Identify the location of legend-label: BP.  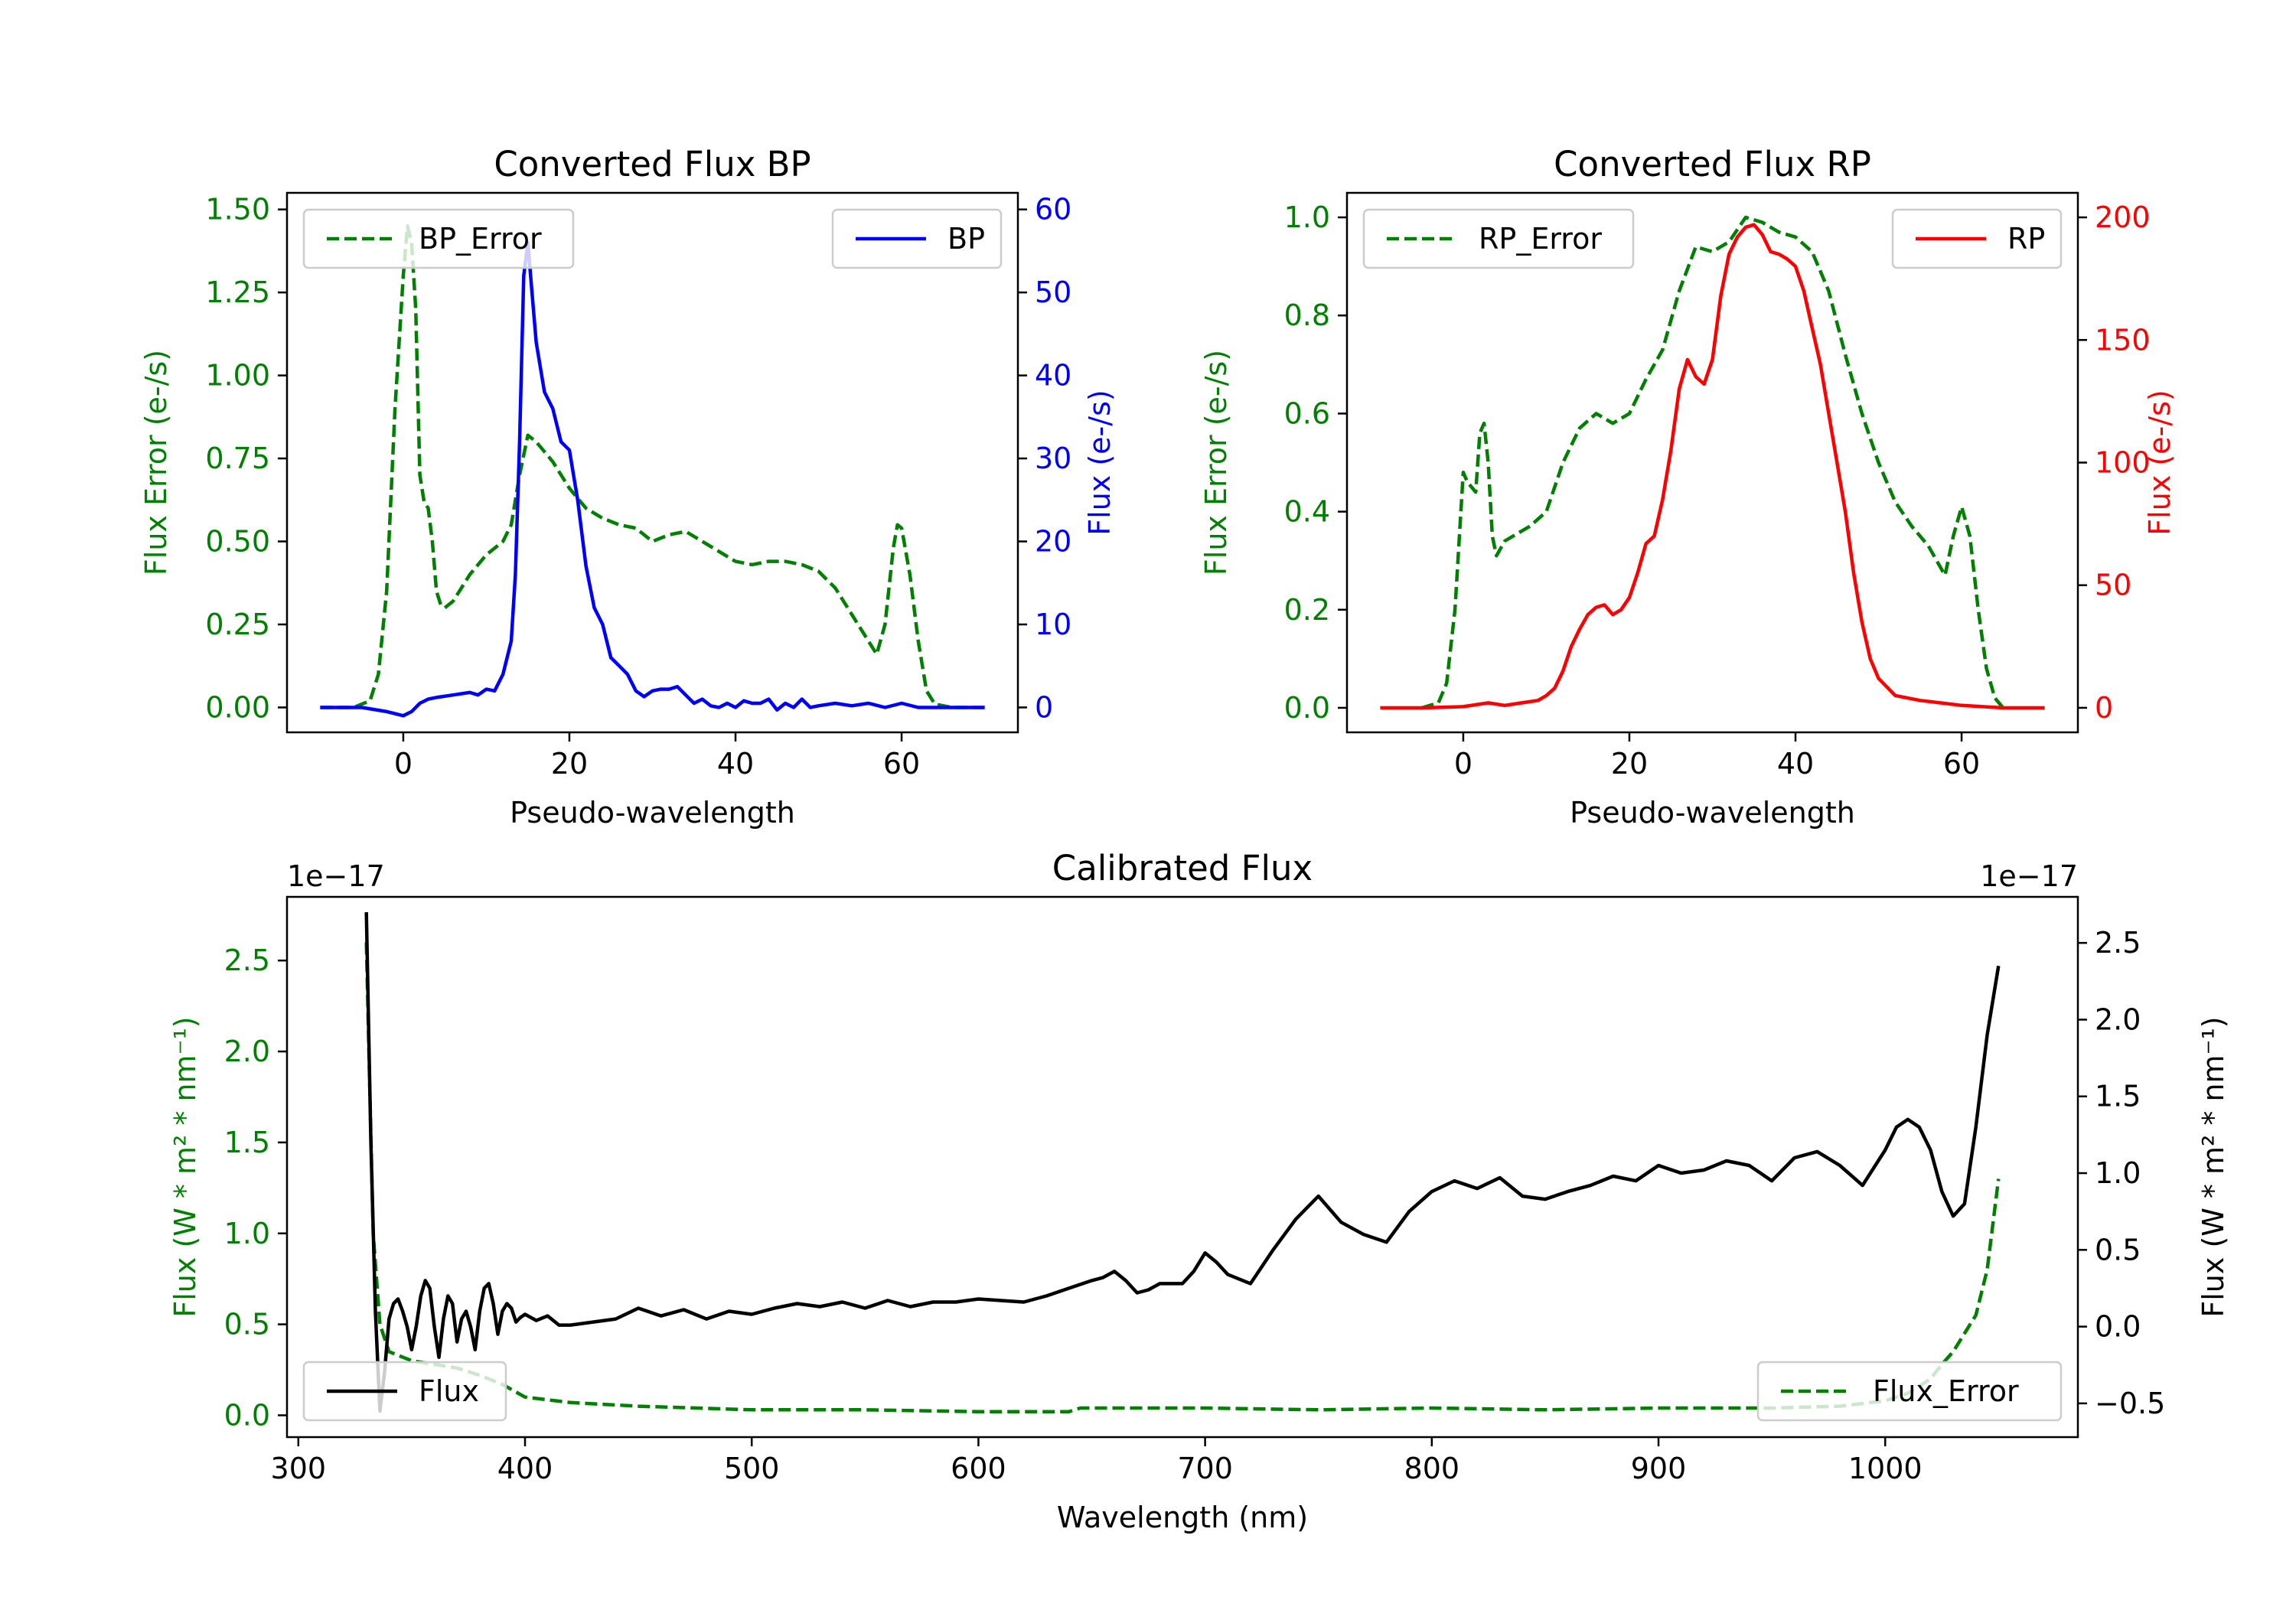
(966, 239).